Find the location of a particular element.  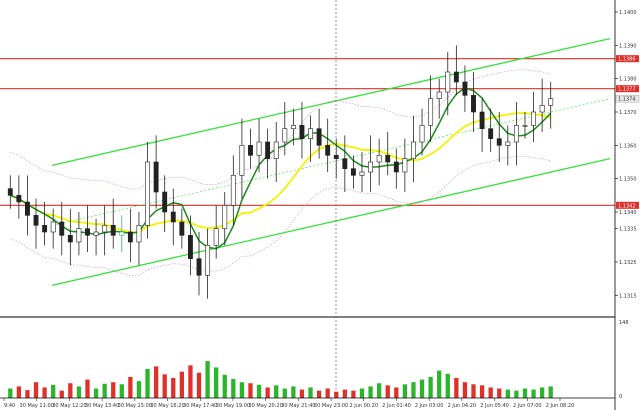

time-tick-label: 9:40 is located at coordinates (9, 406).